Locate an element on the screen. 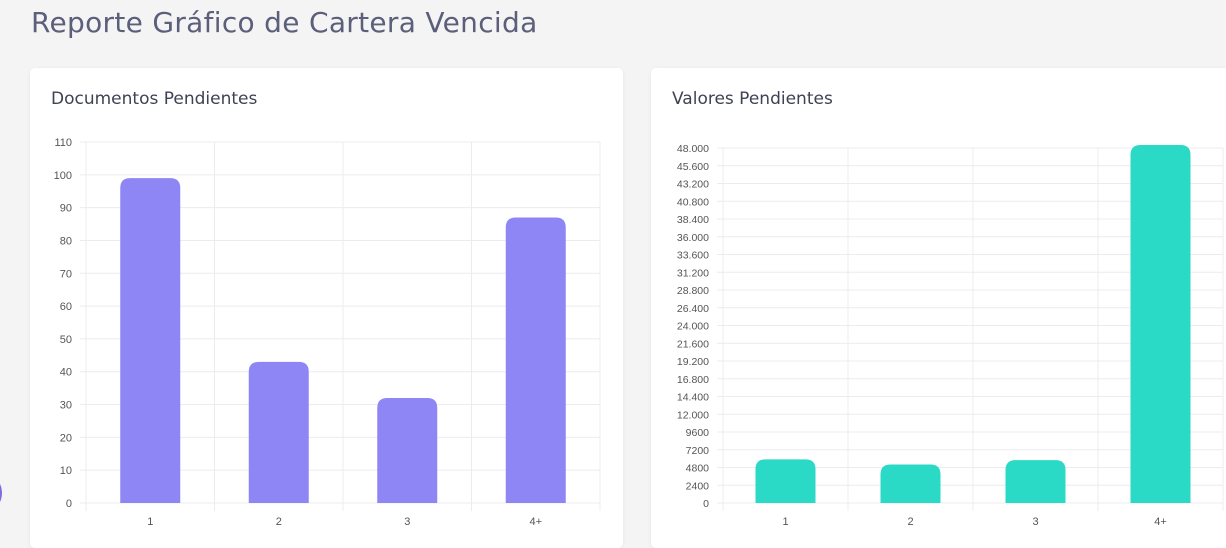 The height and width of the screenshot is (548, 1226). side-toggle-icon is located at coordinates (1, 493).